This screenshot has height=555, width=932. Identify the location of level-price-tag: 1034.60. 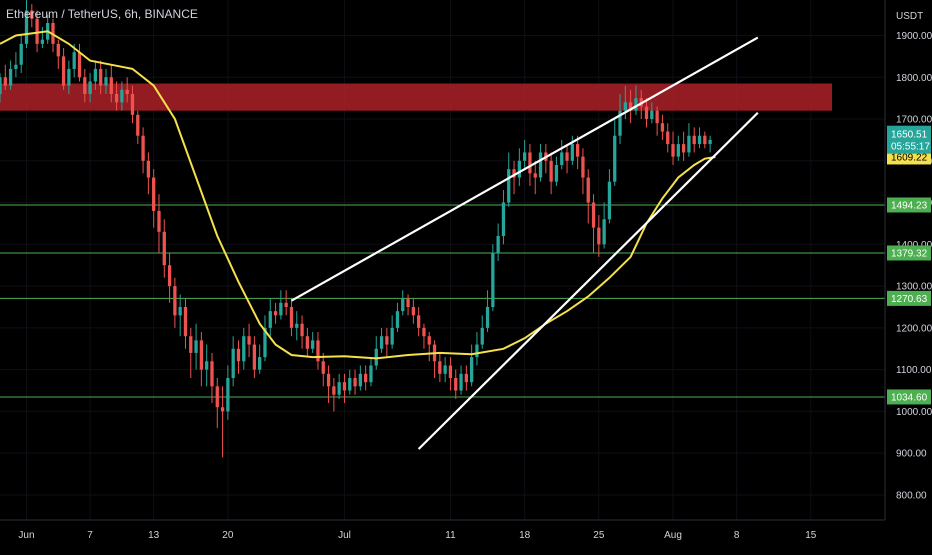
(909, 397).